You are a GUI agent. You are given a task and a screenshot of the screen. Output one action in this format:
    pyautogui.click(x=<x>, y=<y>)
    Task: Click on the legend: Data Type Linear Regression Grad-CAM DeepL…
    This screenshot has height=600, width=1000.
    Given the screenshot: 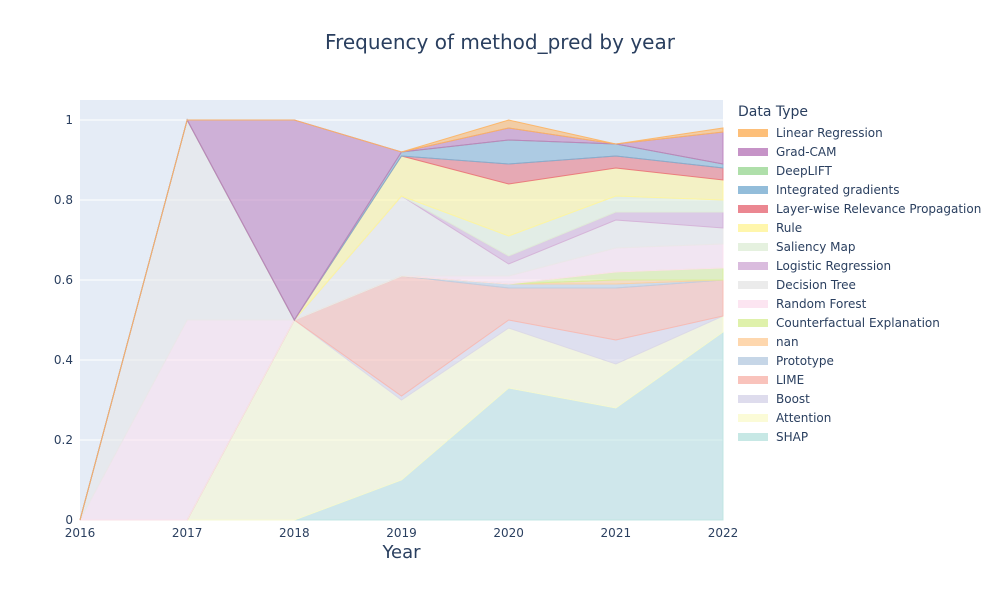 What is the action you would take?
    pyautogui.click(x=859, y=275)
    